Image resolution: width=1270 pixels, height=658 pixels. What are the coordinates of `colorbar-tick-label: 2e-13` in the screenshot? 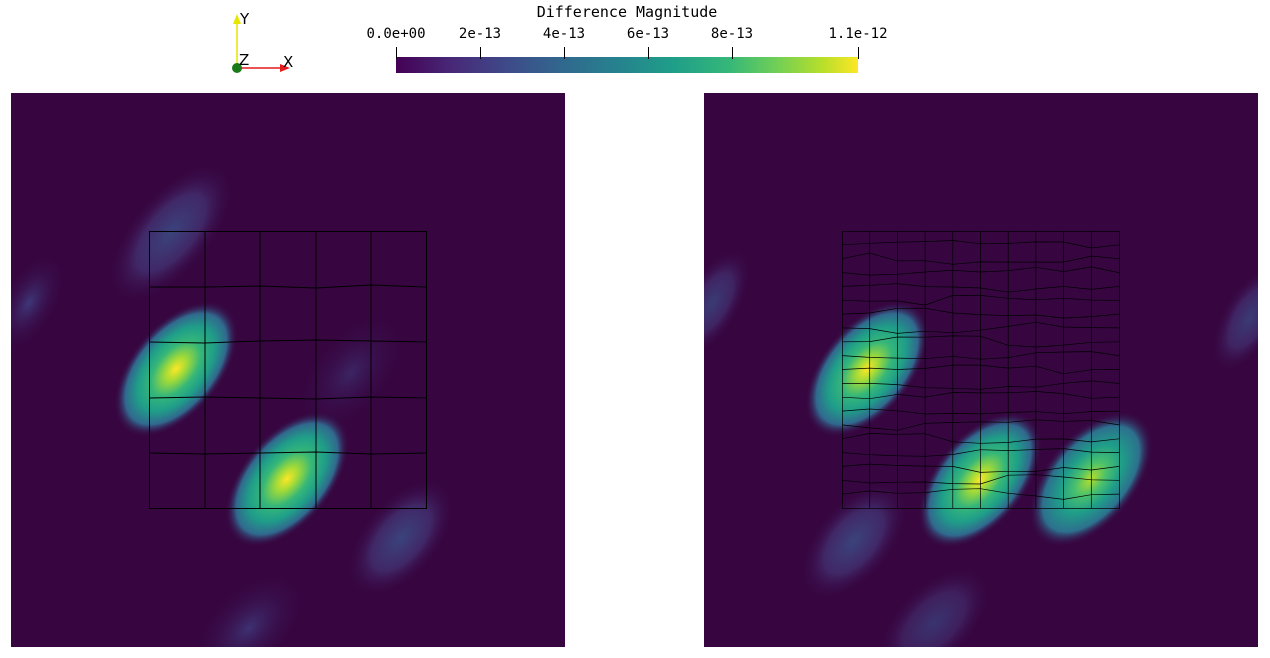 It's located at (480, 34).